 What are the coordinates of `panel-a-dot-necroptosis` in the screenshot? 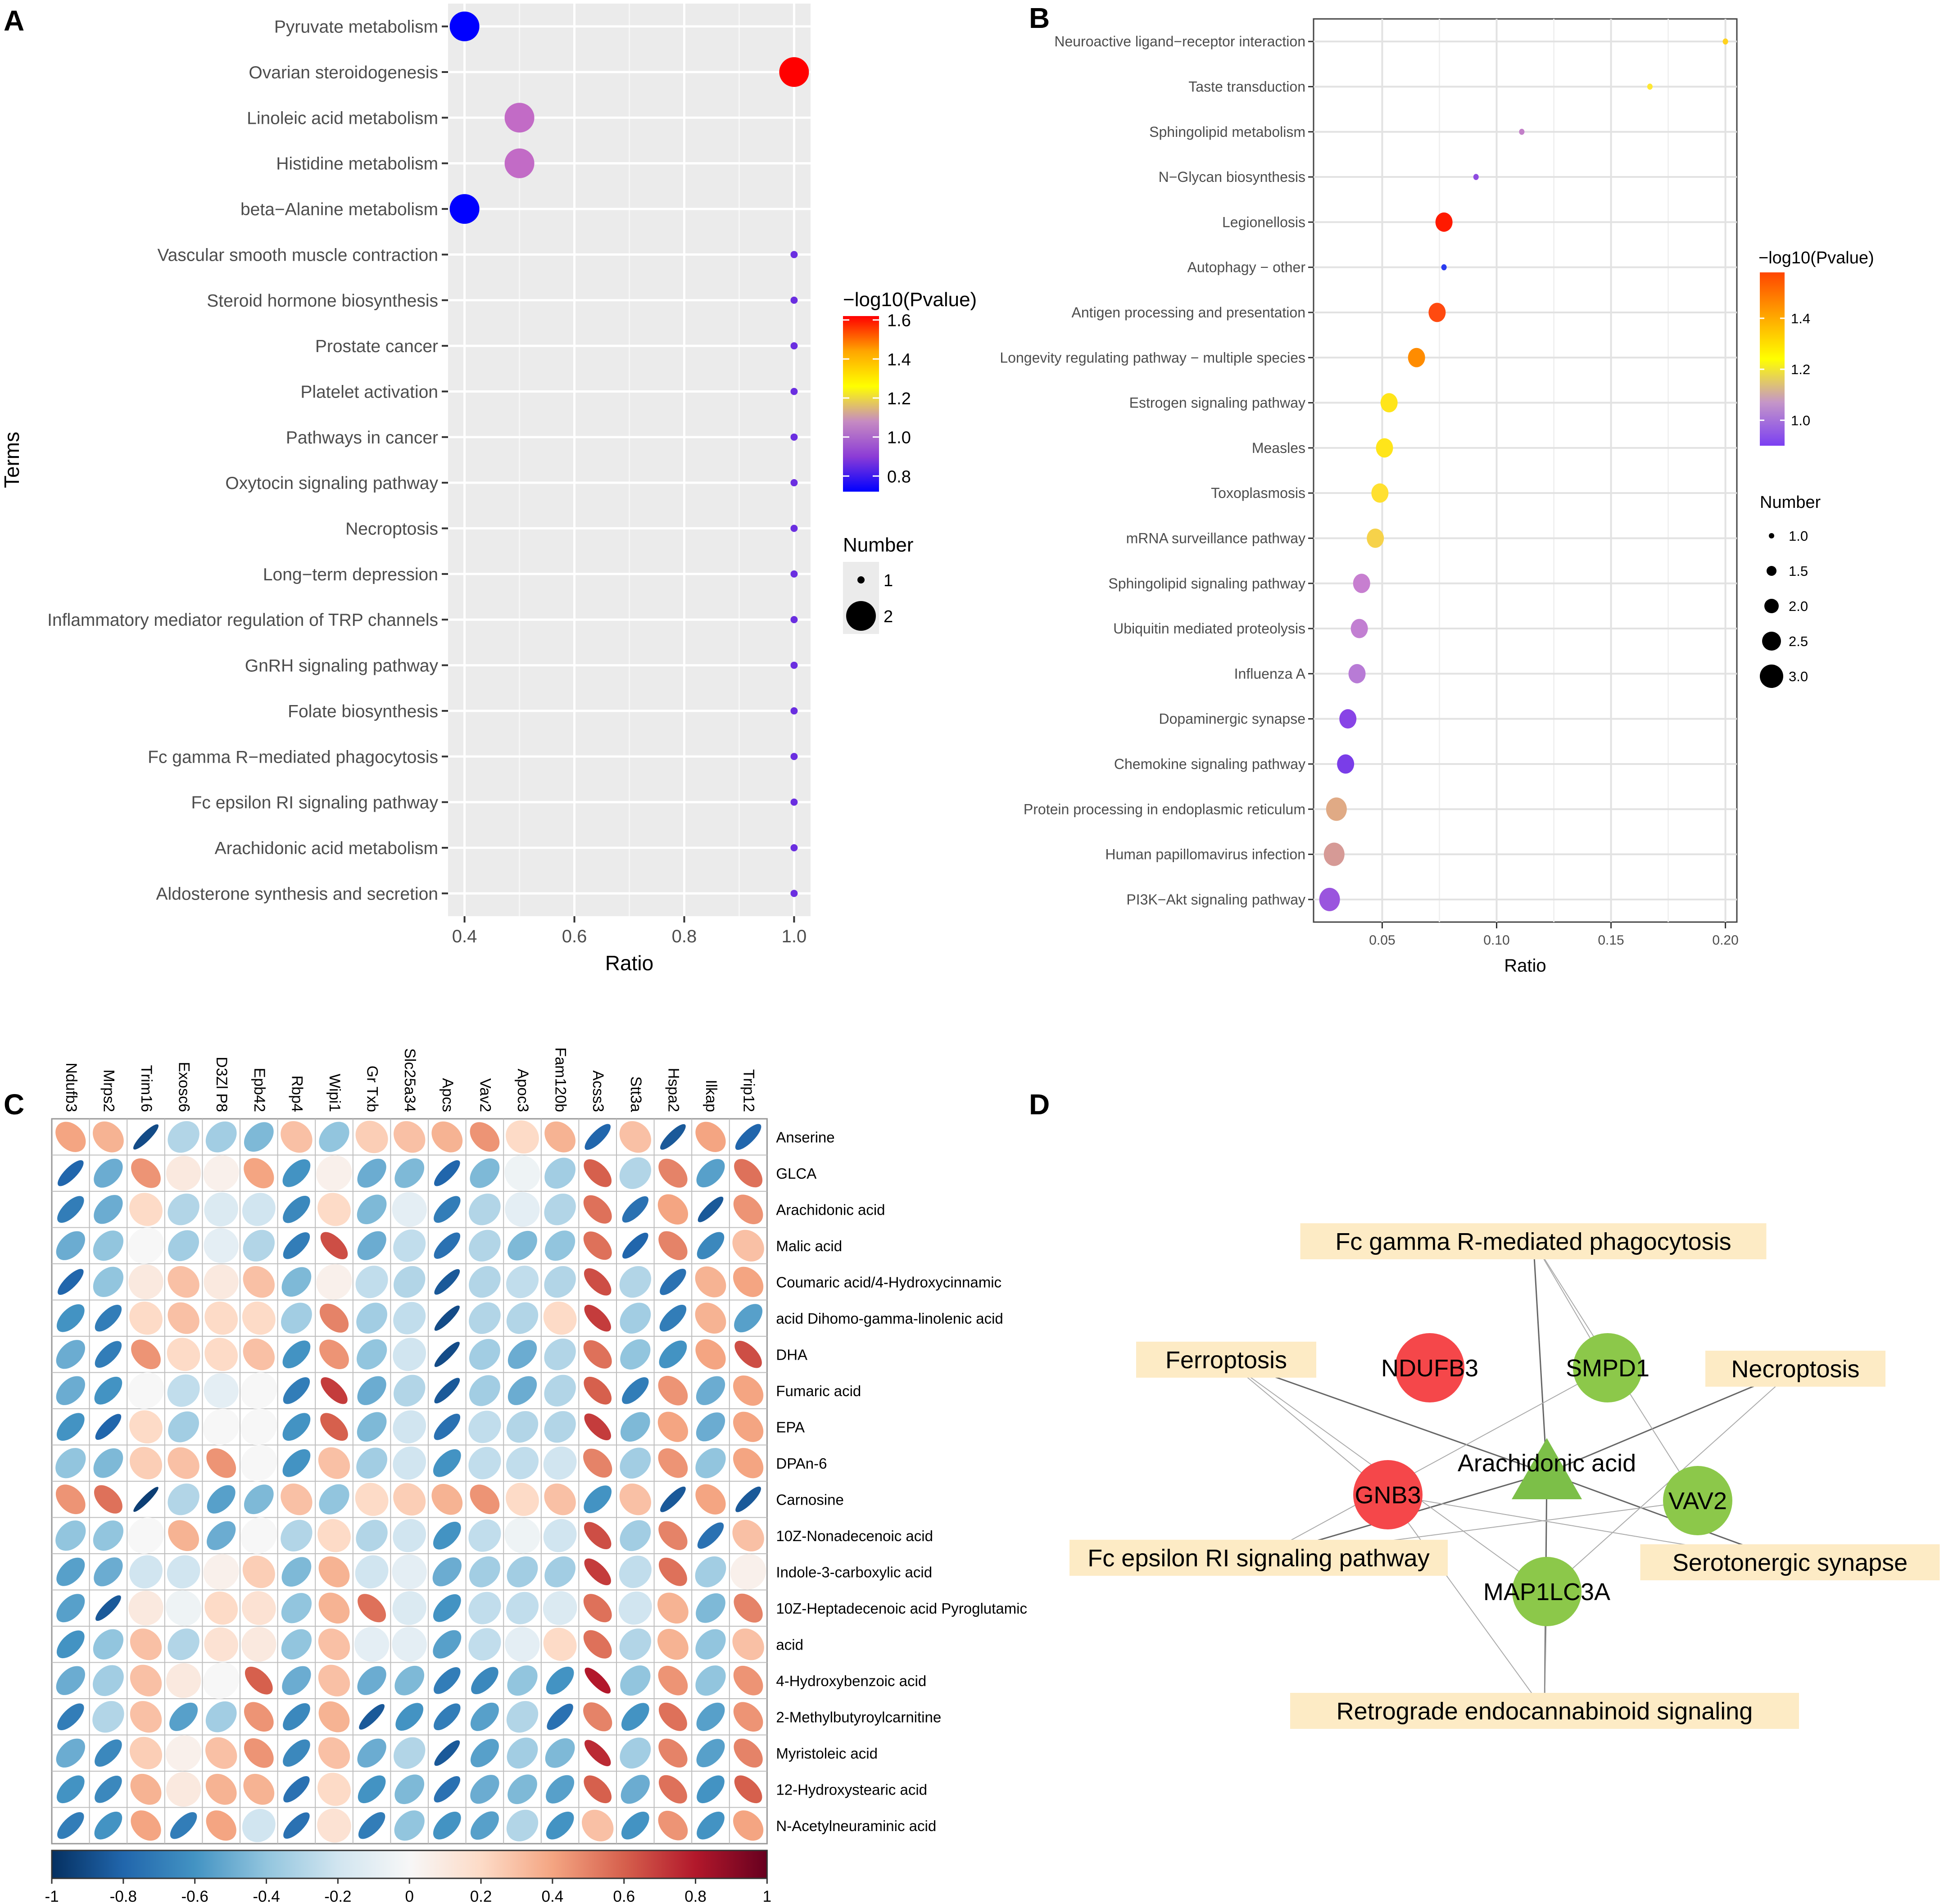 It's located at (794, 528).